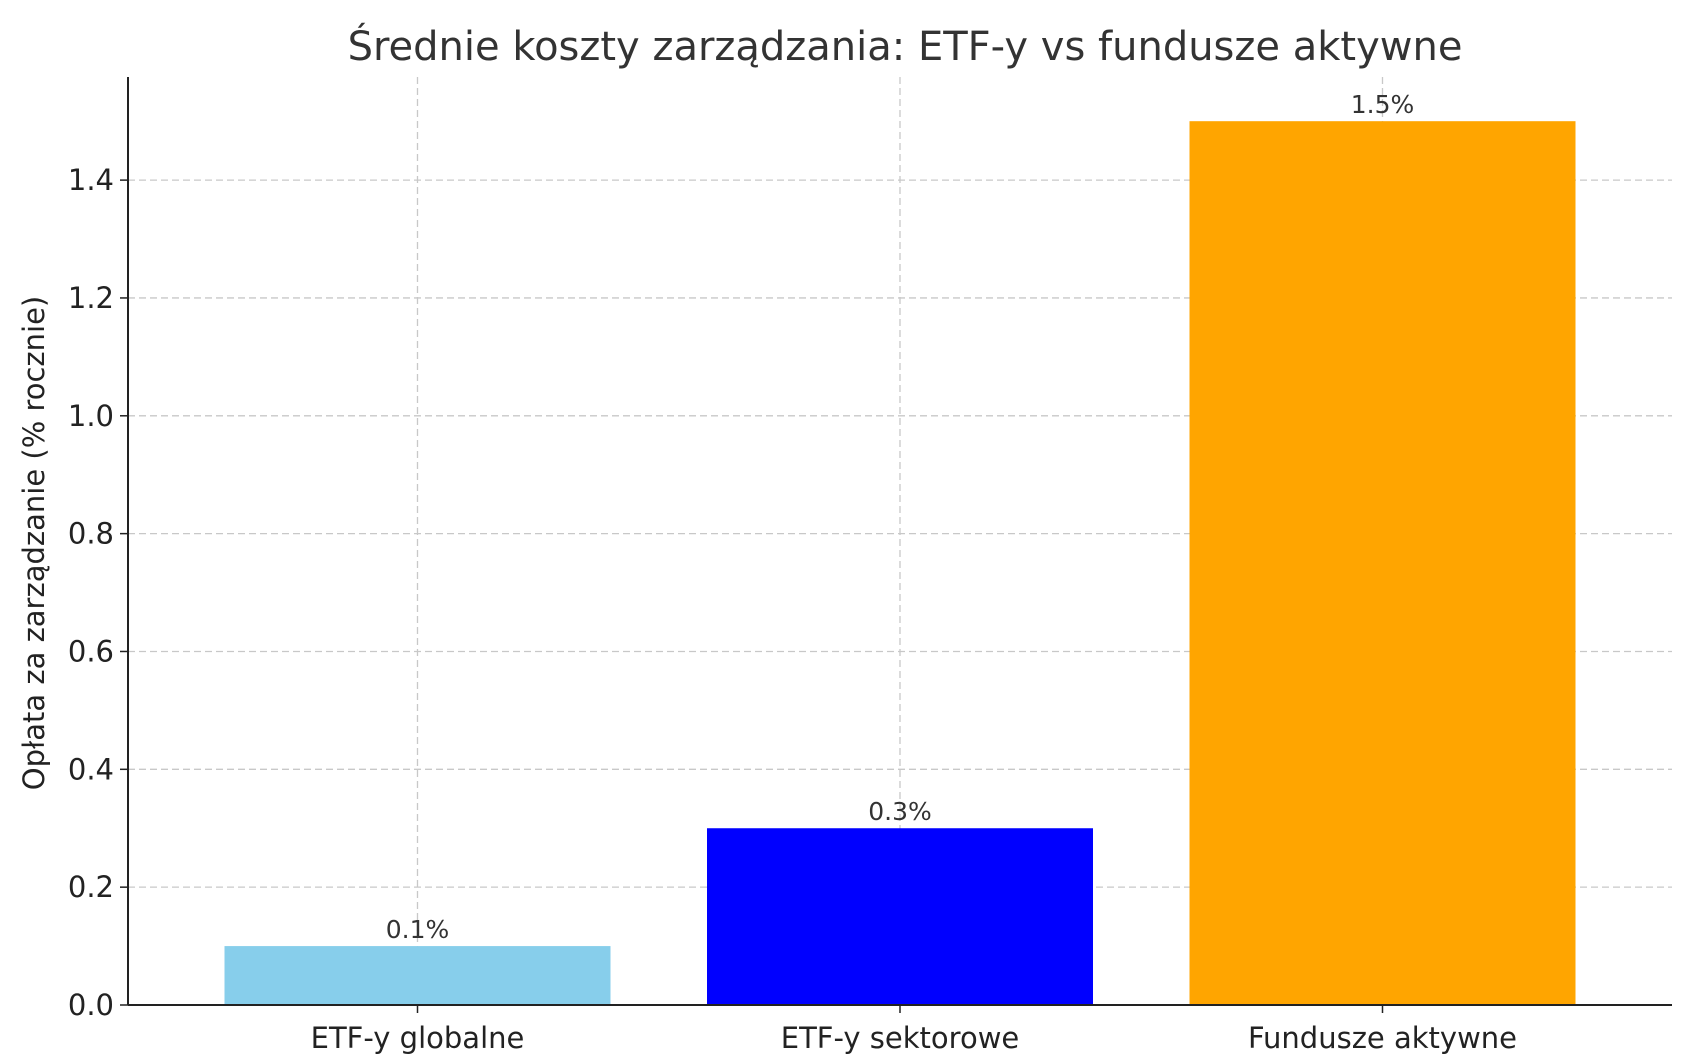 This screenshot has width=1697, height=1064. I want to click on y-tick-label: 1.0, so click(91, 416).